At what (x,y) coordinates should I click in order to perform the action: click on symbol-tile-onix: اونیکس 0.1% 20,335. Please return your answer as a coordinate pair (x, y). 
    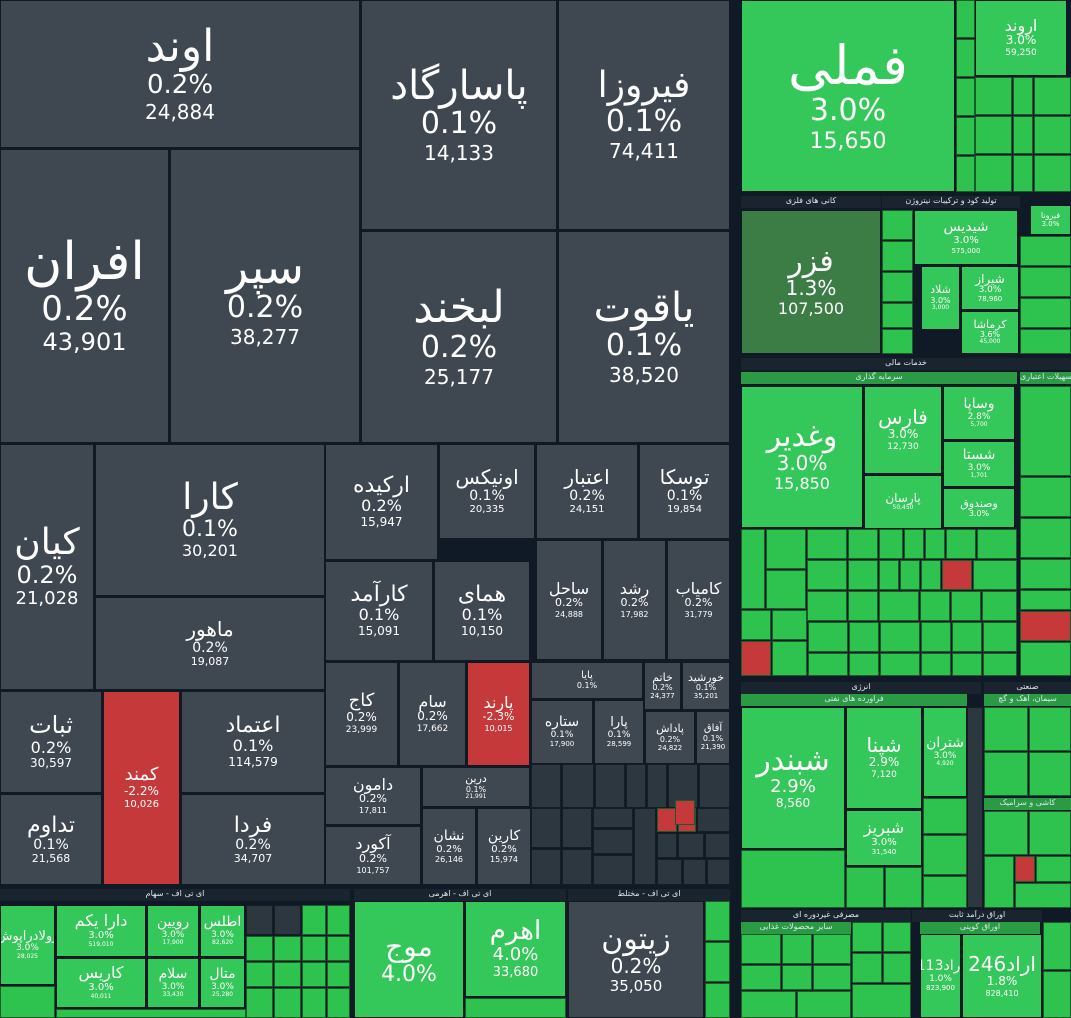
    Looking at the image, I should click on (487, 491).